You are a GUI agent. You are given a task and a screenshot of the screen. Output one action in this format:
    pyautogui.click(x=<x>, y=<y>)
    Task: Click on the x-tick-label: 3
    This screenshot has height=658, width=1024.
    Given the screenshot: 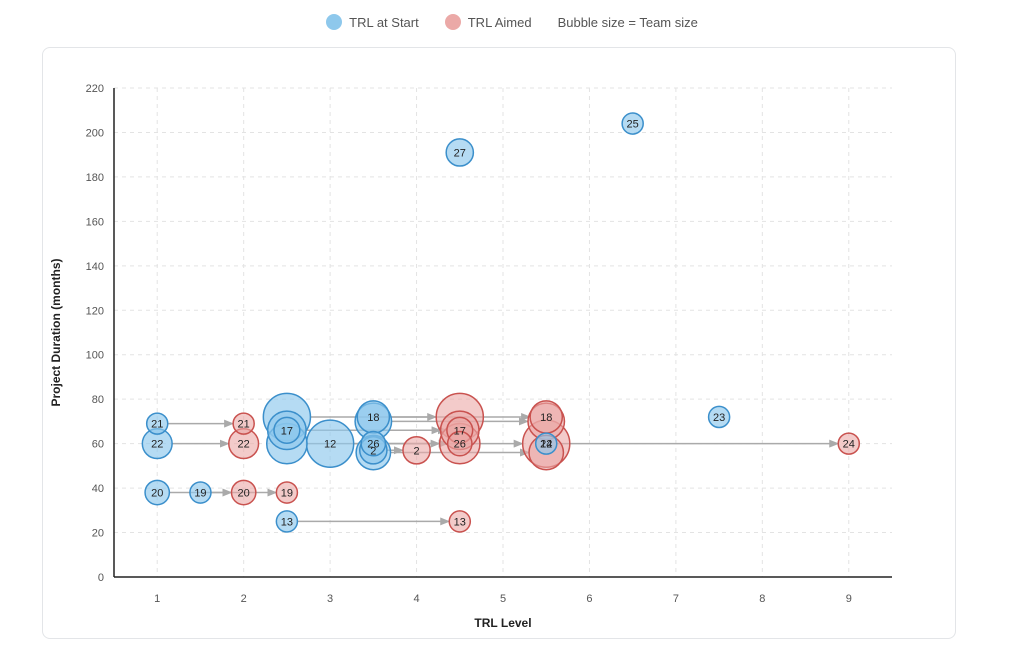 What is the action you would take?
    pyautogui.click(x=330, y=599)
    